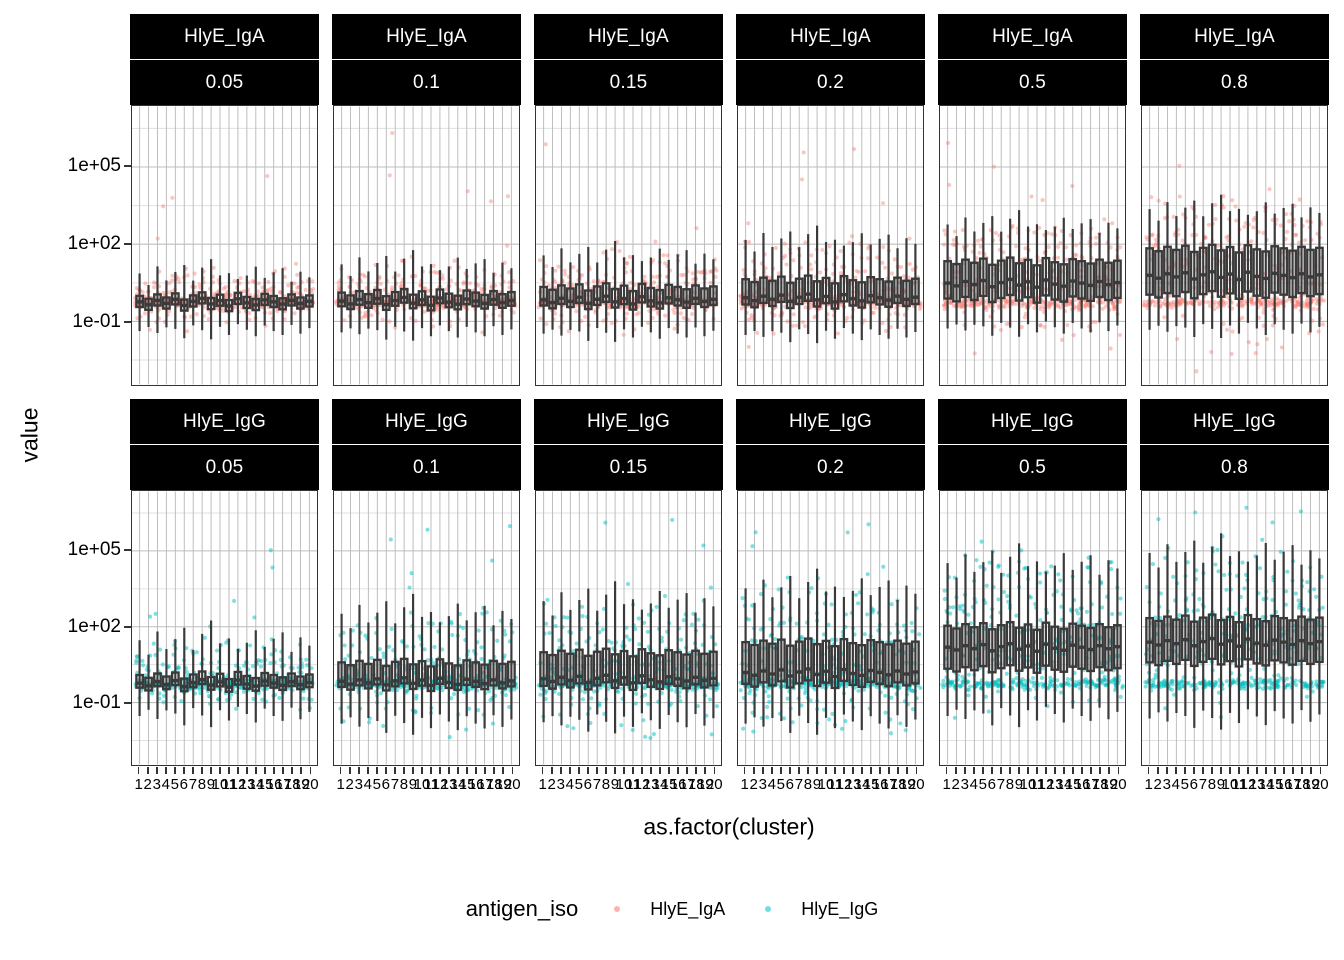 This screenshot has width=1344, height=960. I want to click on legend: antigen_iso HlyE_IgA HlyE_IgG, so click(672, 909).